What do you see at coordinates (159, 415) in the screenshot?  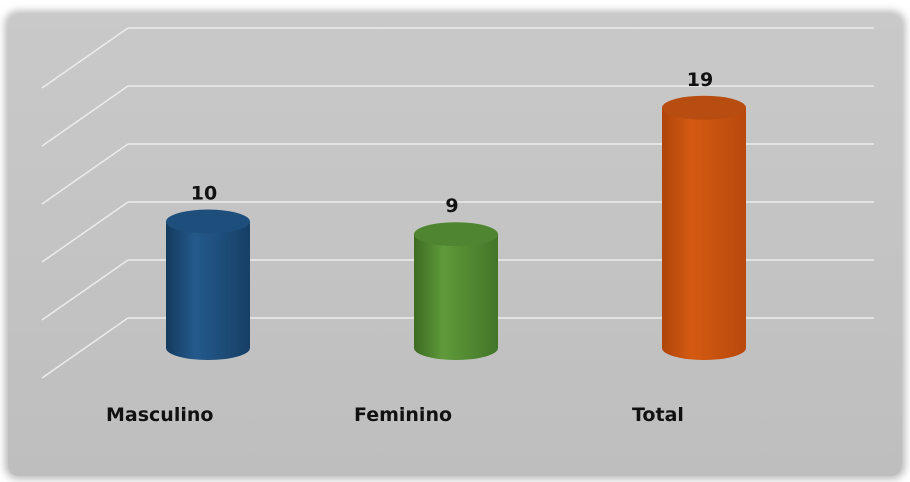 I see `category-label: Masculino` at bounding box center [159, 415].